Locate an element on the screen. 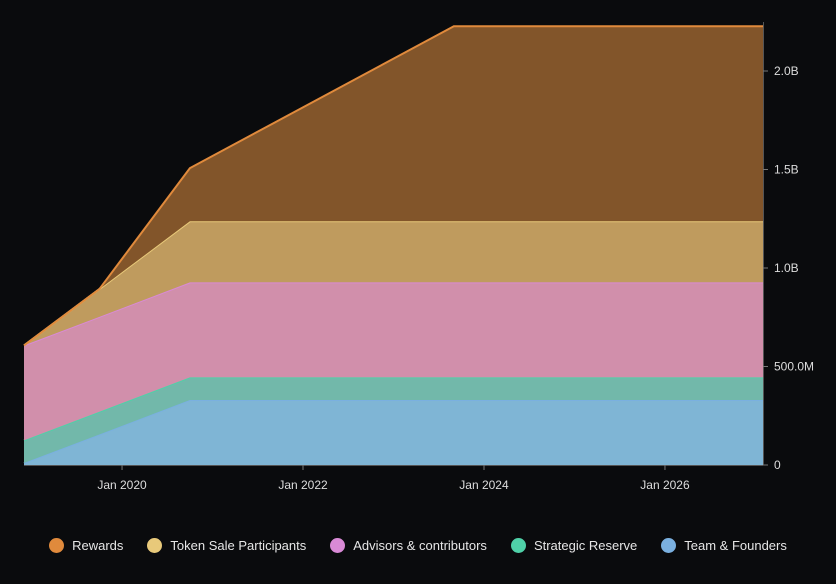 The height and width of the screenshot is (584, 836). legend-item: Advisors & contributors is located at coordinates (408, 545).